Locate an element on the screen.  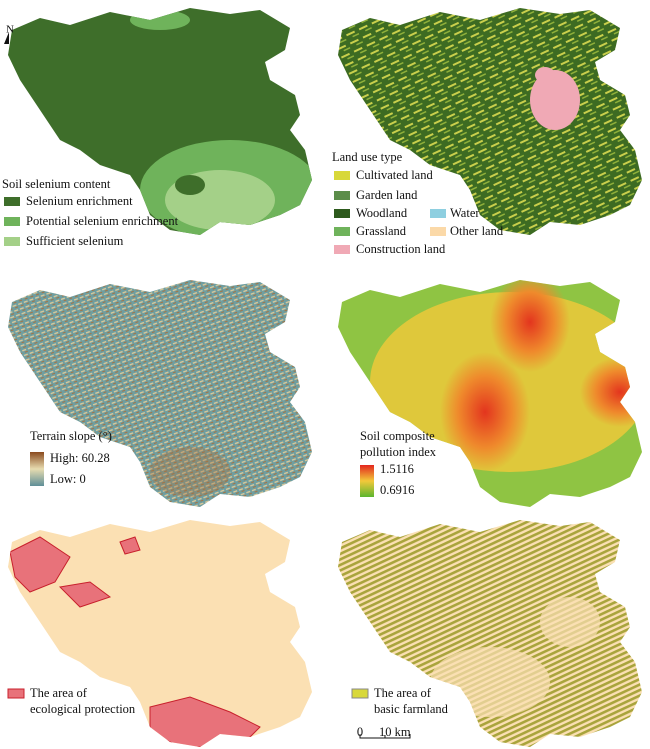
ecological-map: The area of ecological protection is located at coordinates (159, 633).